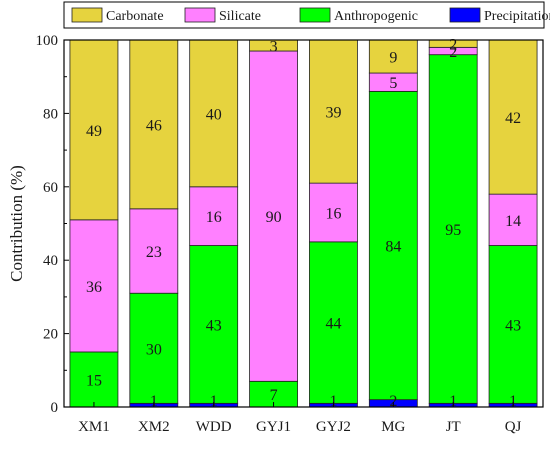 The height and width of the screenshot is (449, 550). What do you see at coordinates (214, 401) in the screenshot?
I see `data-label-precipitation-wdd: 1` at bounding box center [214, 401].